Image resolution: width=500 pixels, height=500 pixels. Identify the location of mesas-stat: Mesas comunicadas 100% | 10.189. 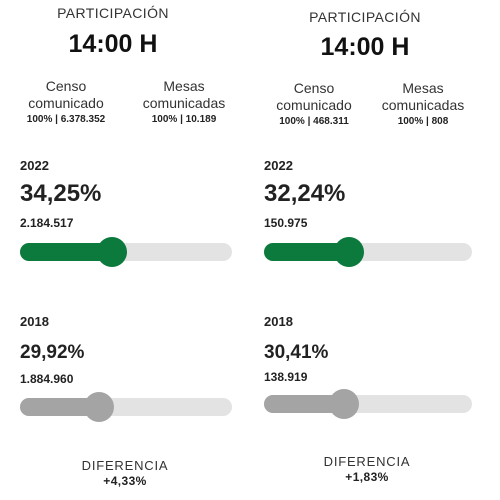
(184, 102).